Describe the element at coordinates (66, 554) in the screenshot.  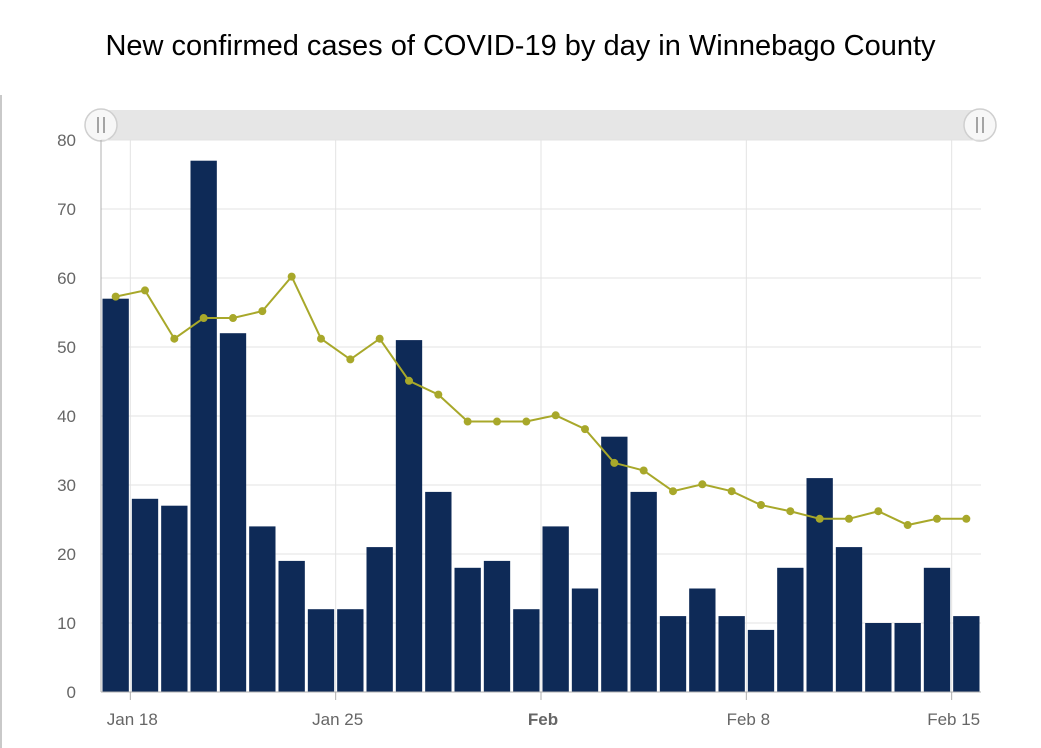
I see `y-tick-label: 20` at that location.